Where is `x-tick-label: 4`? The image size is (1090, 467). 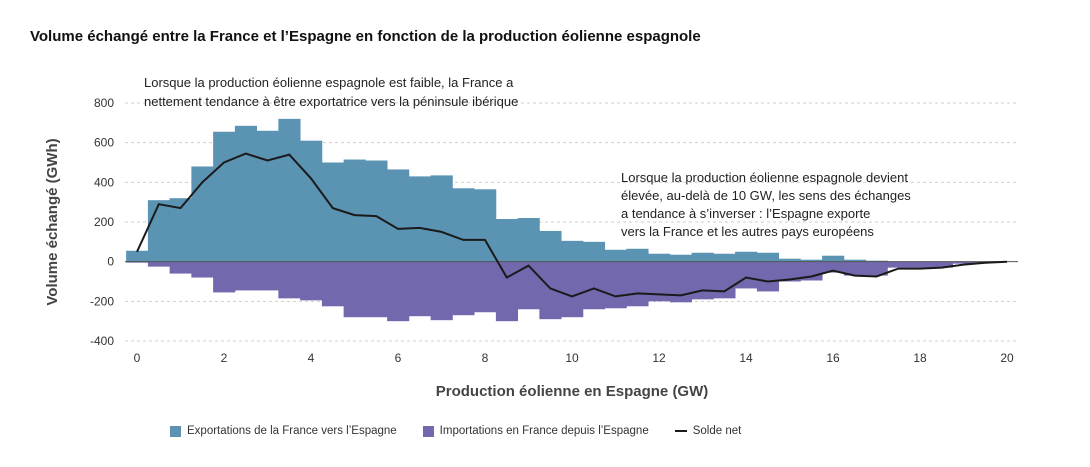 x-tick-label: 4 is located at coordinates (311, 358).